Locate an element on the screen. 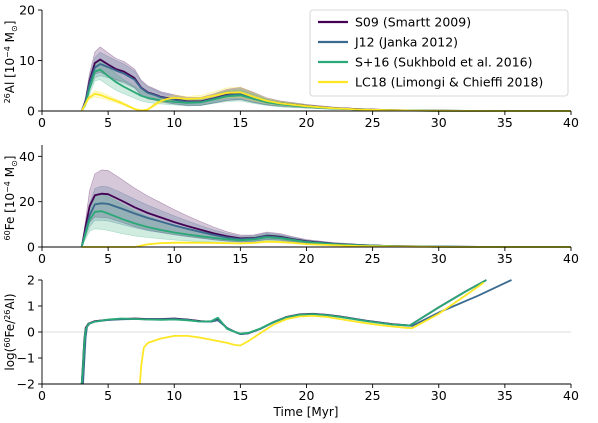  al26-x-tick-label: 15 is located at coordinates (240, 122).